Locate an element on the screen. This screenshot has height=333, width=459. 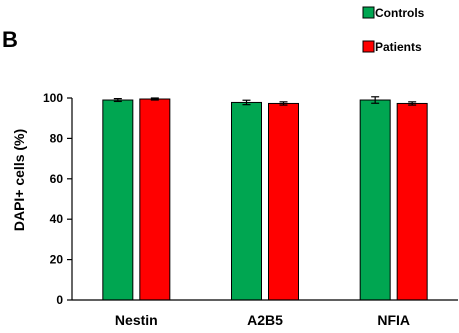
bar-controls-nestin is located at coordinates (118, 200).